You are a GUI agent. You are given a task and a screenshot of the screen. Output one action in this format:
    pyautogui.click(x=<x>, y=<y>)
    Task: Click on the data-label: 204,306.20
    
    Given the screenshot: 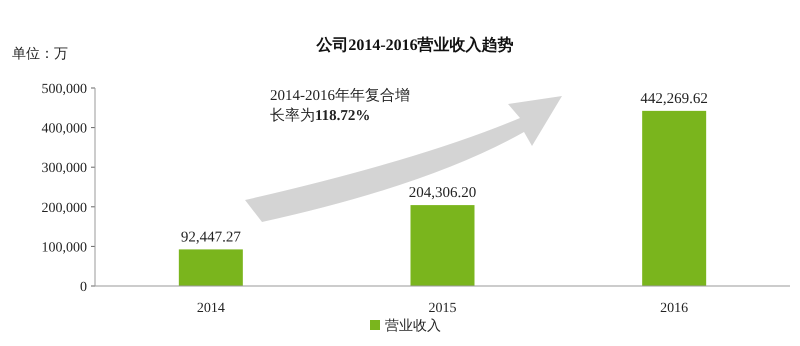 What is the action you would take?
    pyautogui.click(x=442, y=193)
    